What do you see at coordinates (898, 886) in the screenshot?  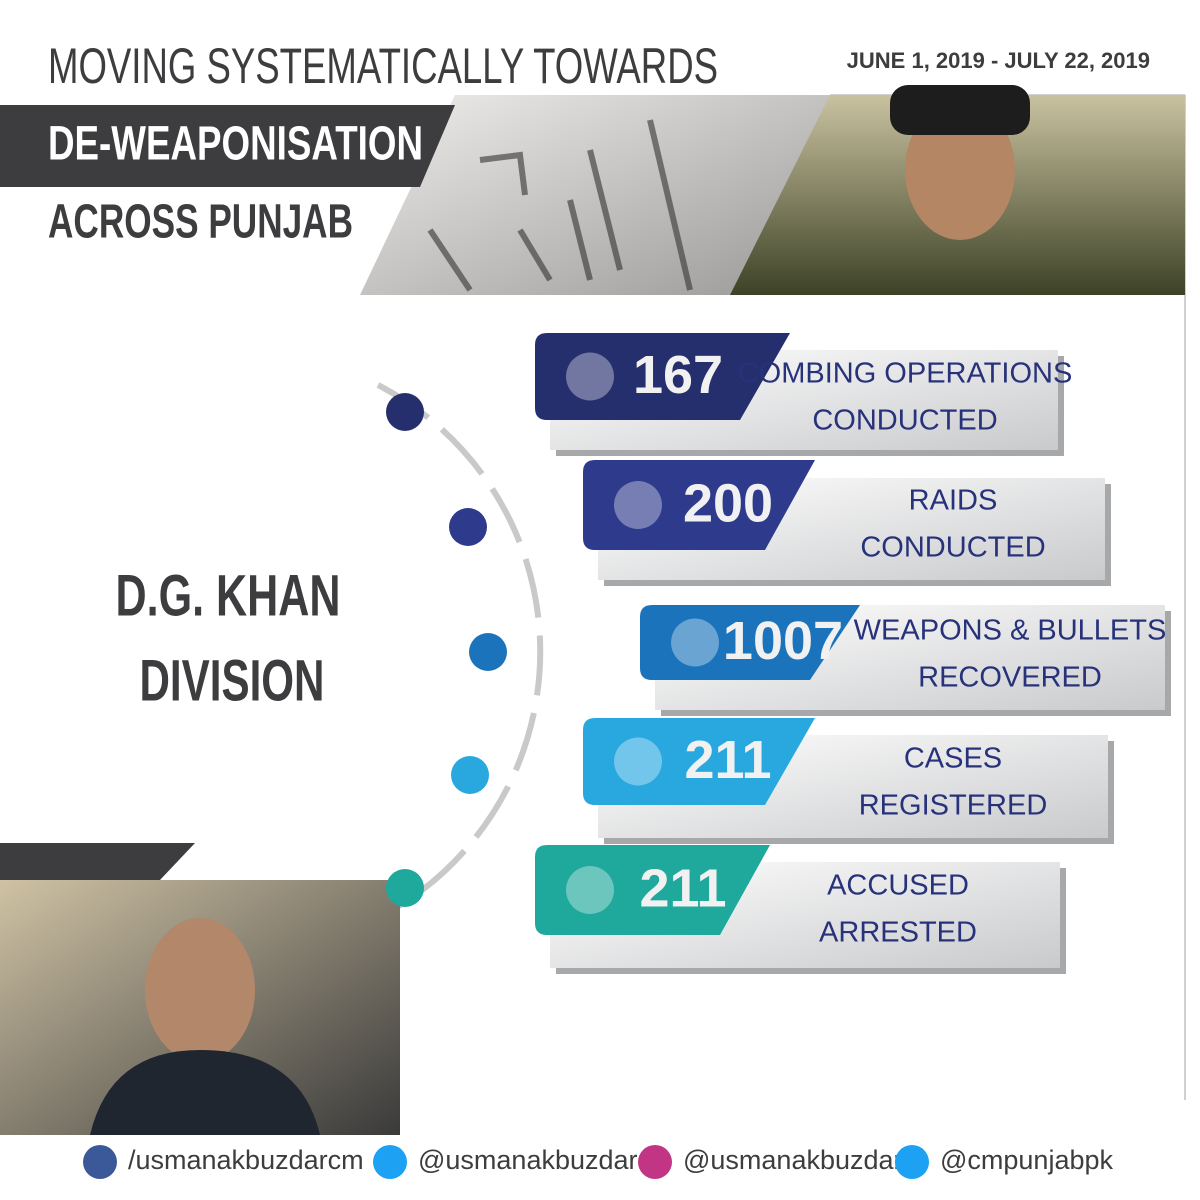 I see `stat-label: ACCUSED` at bounding box center [898, 886].